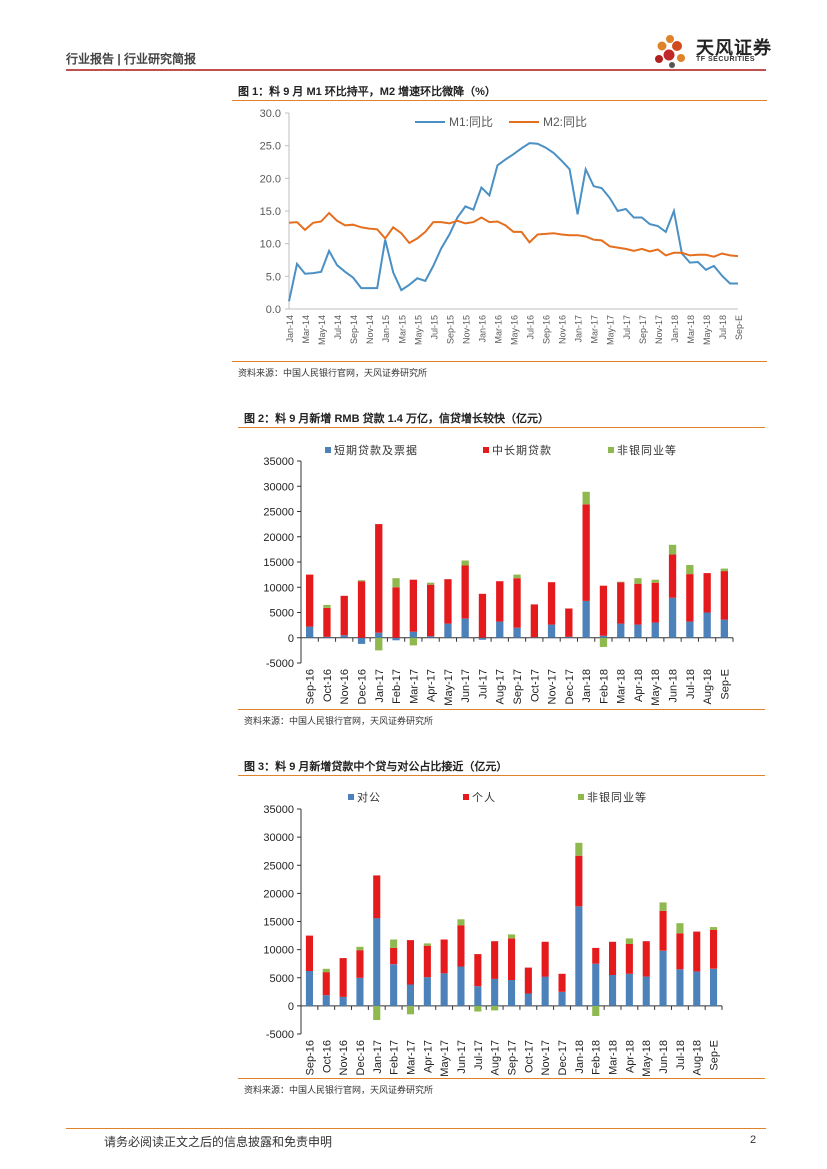  What do you see at coordinates (386, 329) in the screenshot?
I see `fig1-x-tick-label: Jan-15` at bounding box center [386, 329].